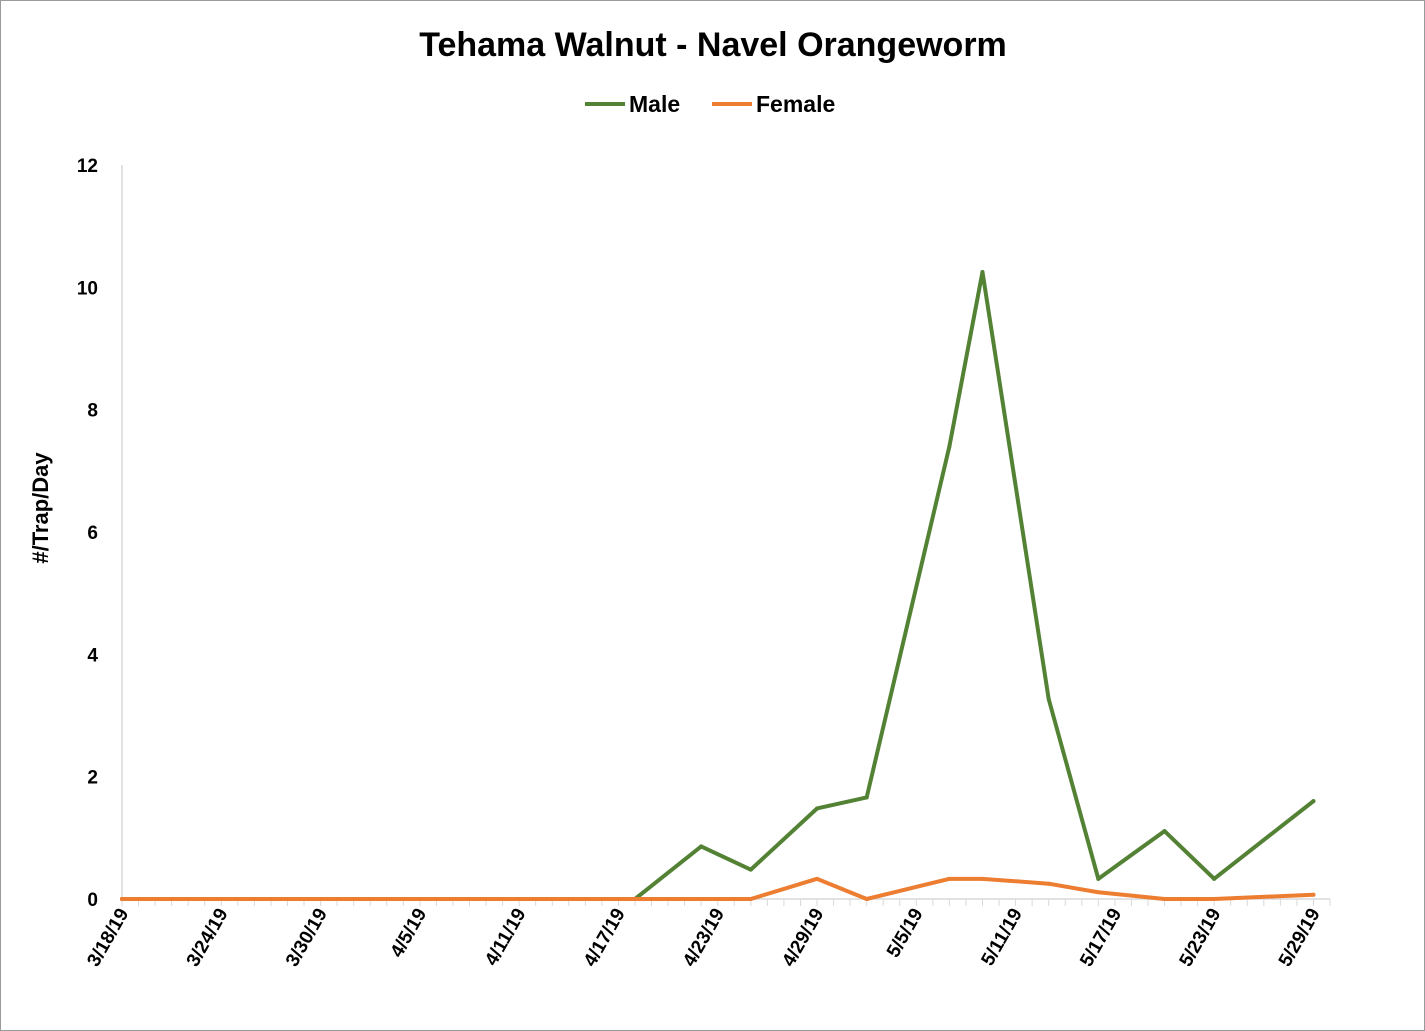 The image size is (1425, 1031). I want to click on x-tick-label: 4/29/19, so click(803, 937).